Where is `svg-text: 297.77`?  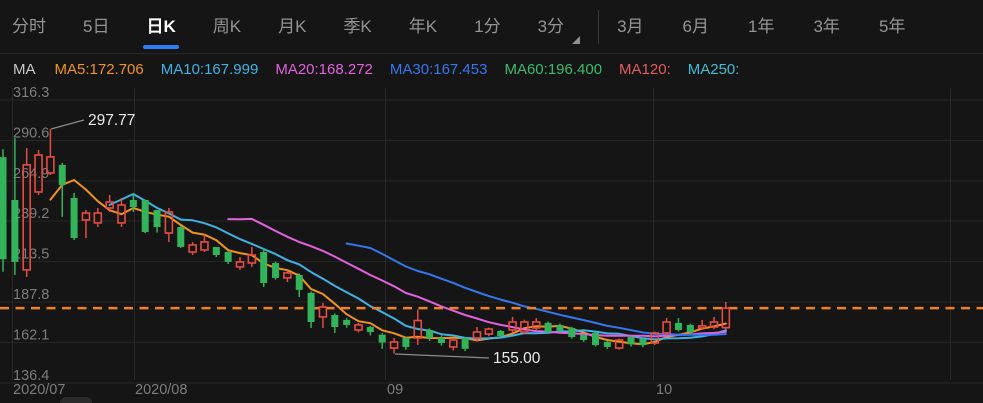
svg-text: 297.77 is located at coordinates (111, 120).